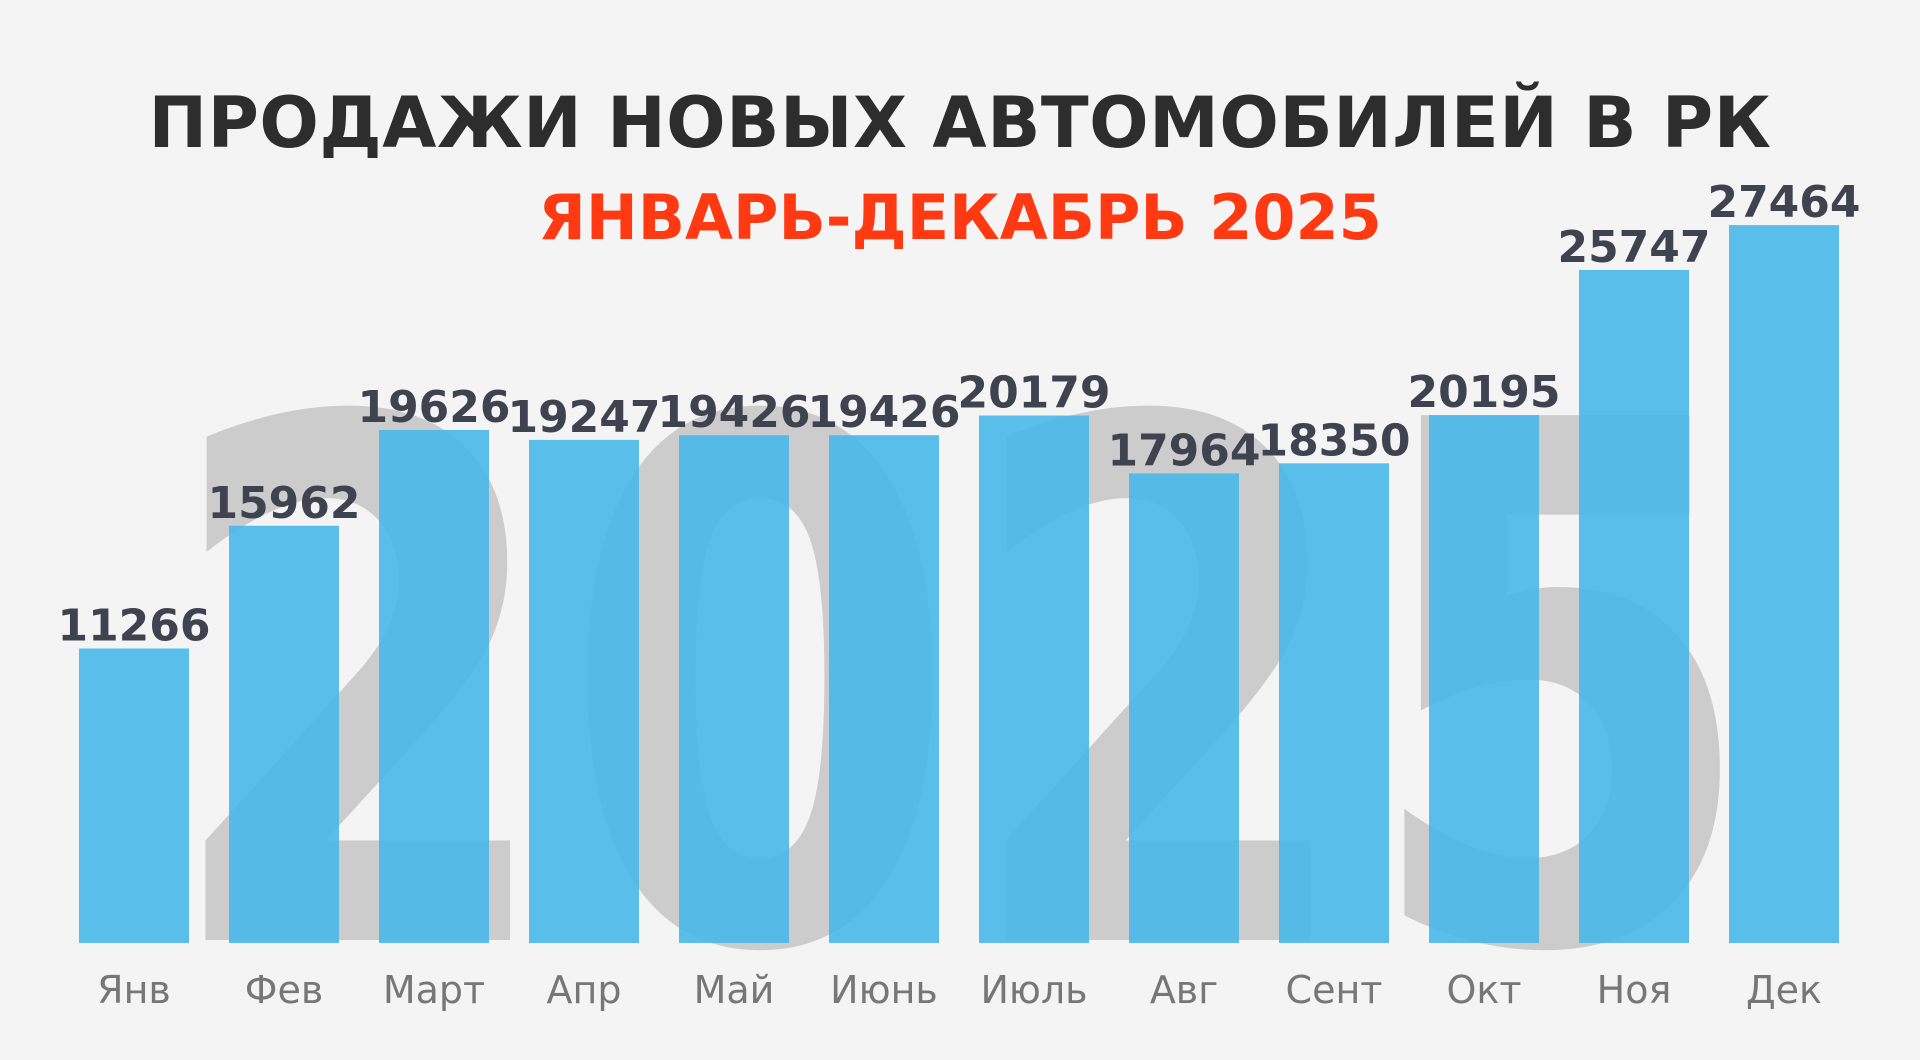 This screenshot has width=1920, height=1060. Describe the element at coordinates (1333, 440) in the screenshot. I see `value-label-9: 18350` at that location.